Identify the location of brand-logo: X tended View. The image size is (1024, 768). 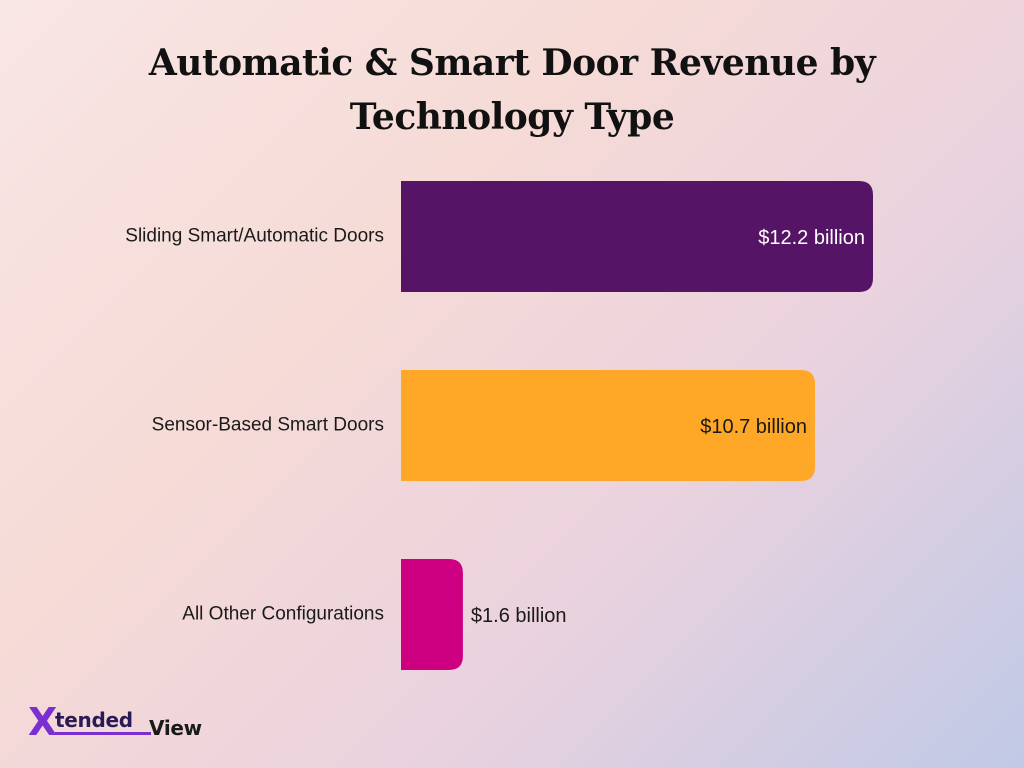
(128, 725).